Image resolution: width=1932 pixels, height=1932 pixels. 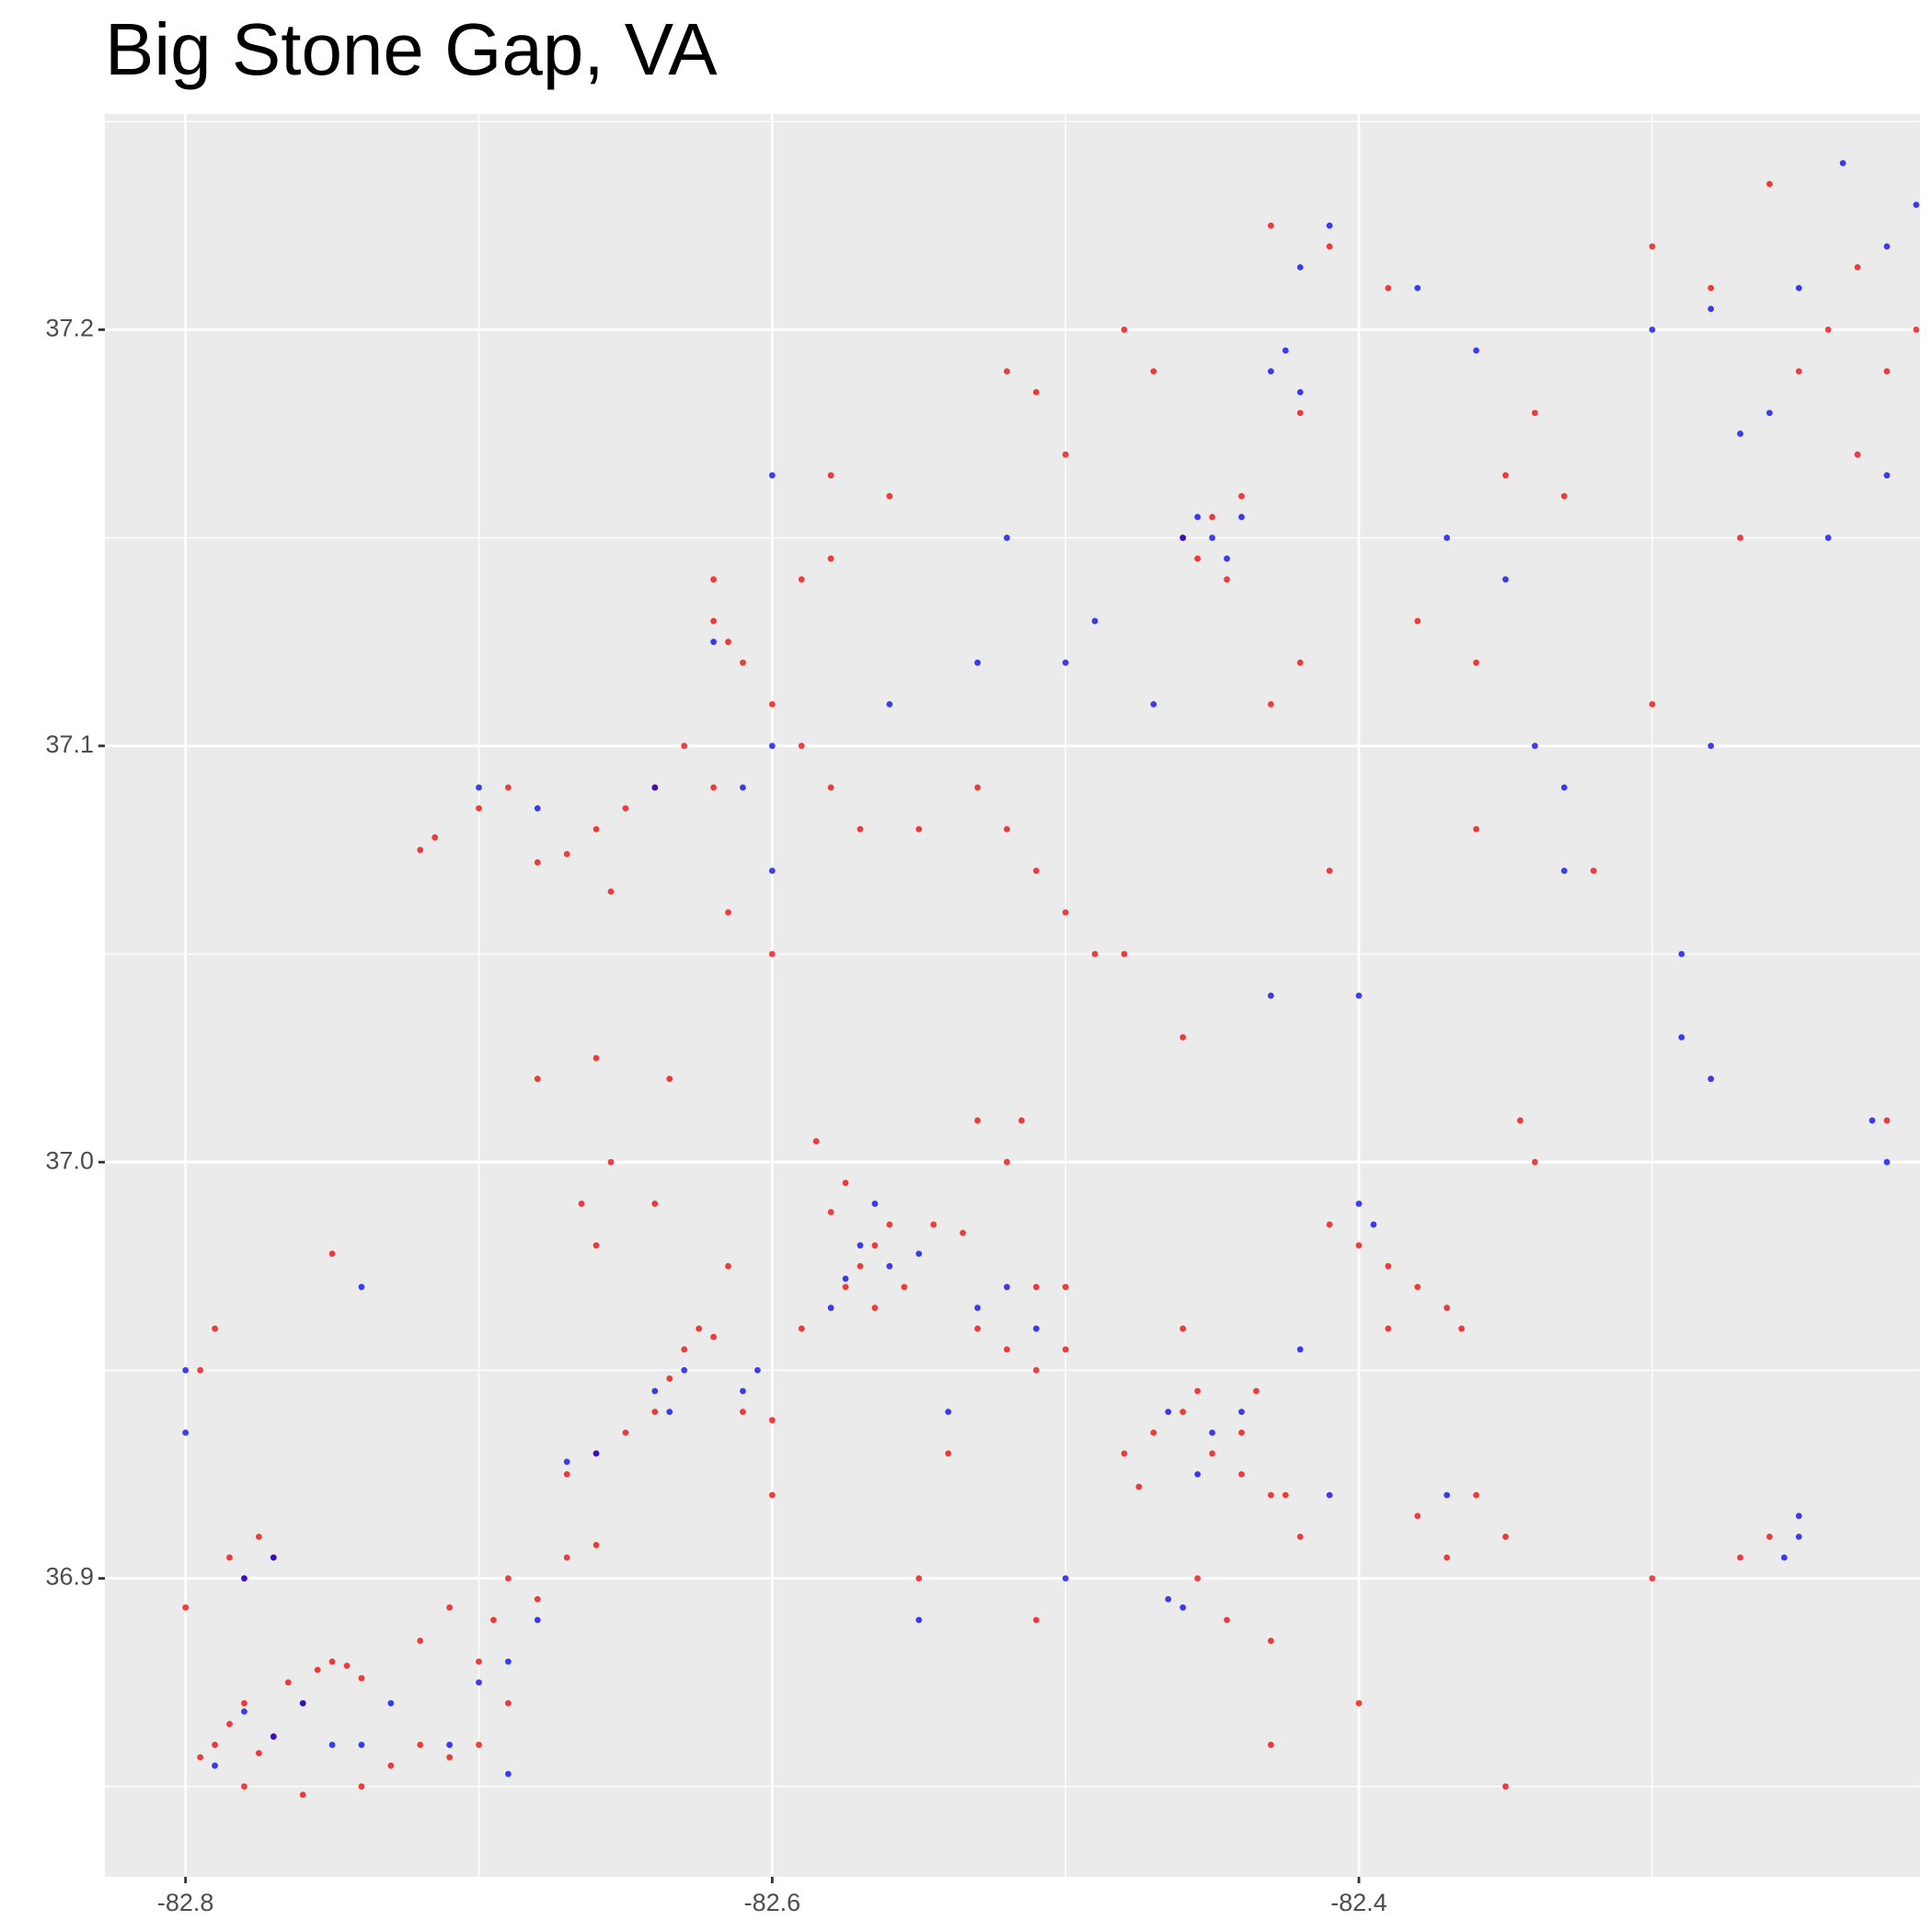 I want to click on x-tick-label: -82.6, so click(x=772, y=1902).